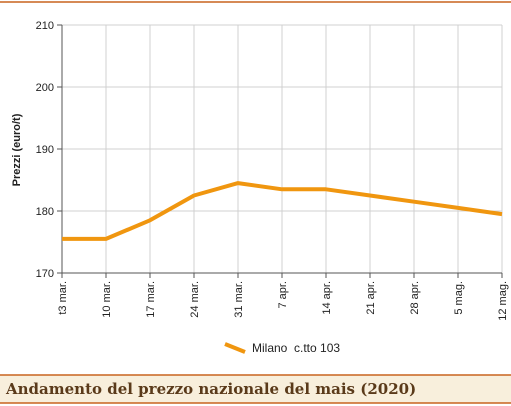 This screenshot has height=406, width=511. What do you see at coordinates (296, 348) in the screenshot?
I see `legend-label: Milano c.tto 103` at bounding box center [296, 348].